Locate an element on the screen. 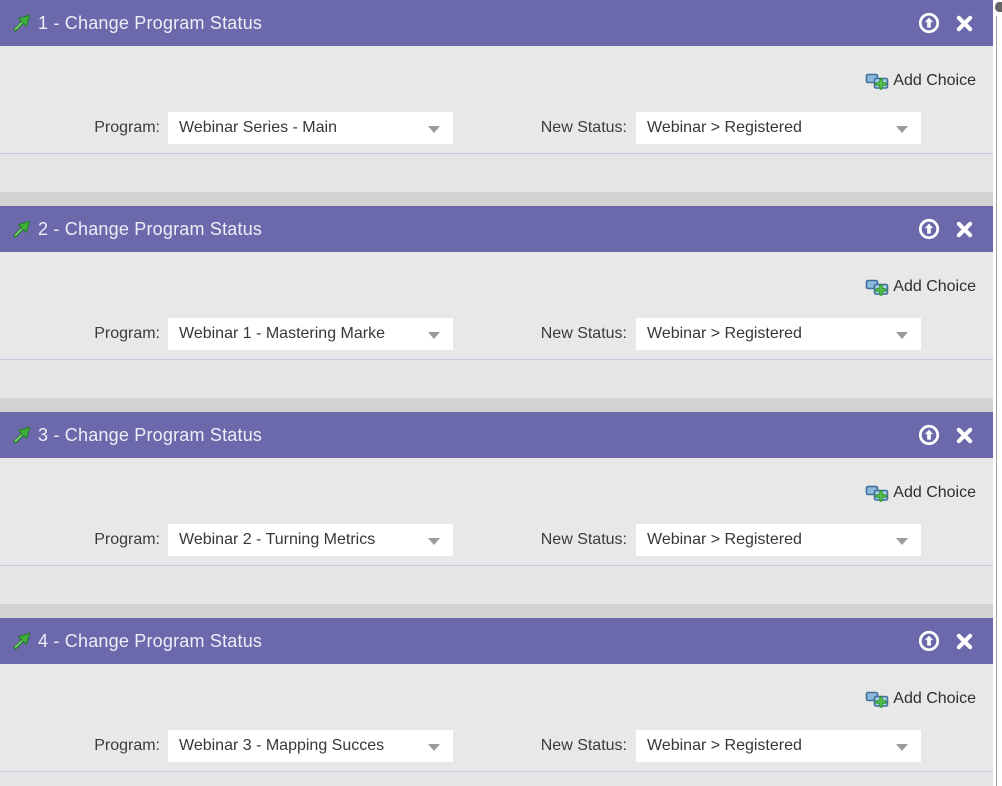 Image resolution: width=1002 pixels, height=786 pixels. program-select: Webinar Series - Main is located at coordinates (310, 128).